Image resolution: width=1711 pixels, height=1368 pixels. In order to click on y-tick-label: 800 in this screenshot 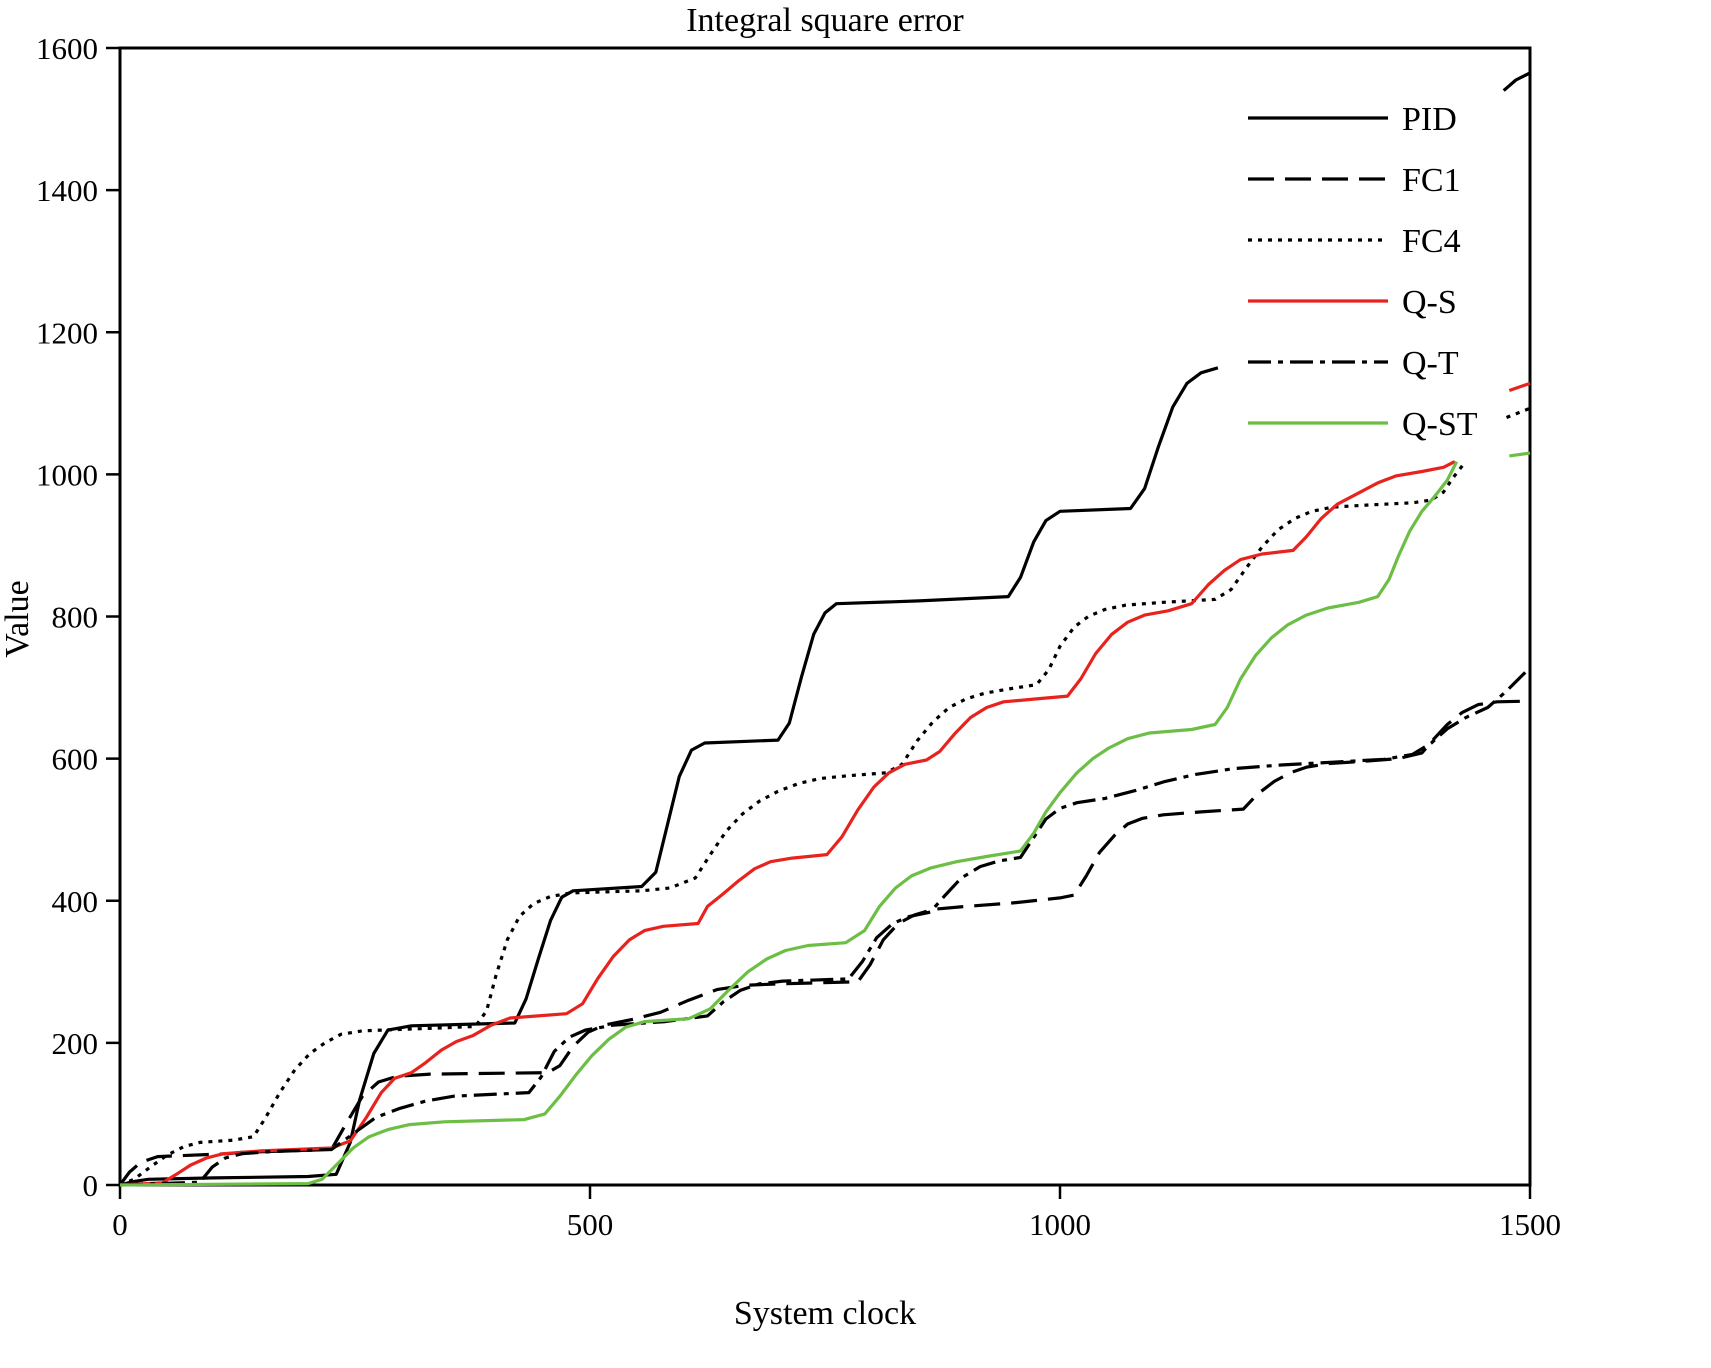, I will do `click(75, 617)`.